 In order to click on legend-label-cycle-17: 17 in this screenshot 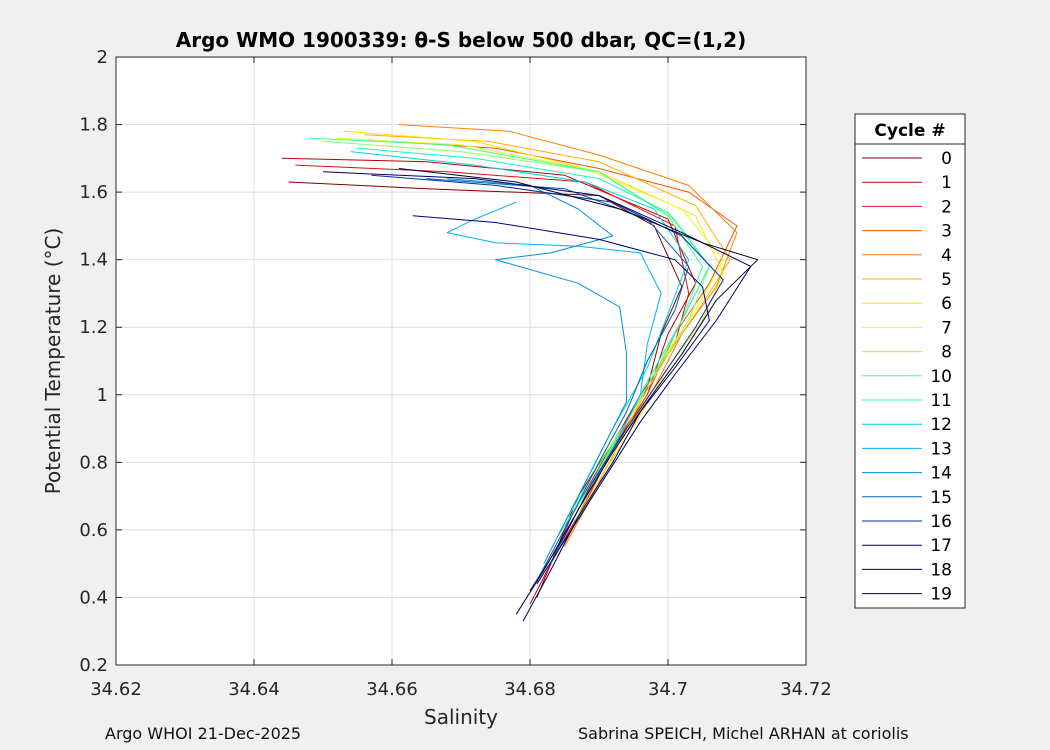, I will do `click(941, 546)`.